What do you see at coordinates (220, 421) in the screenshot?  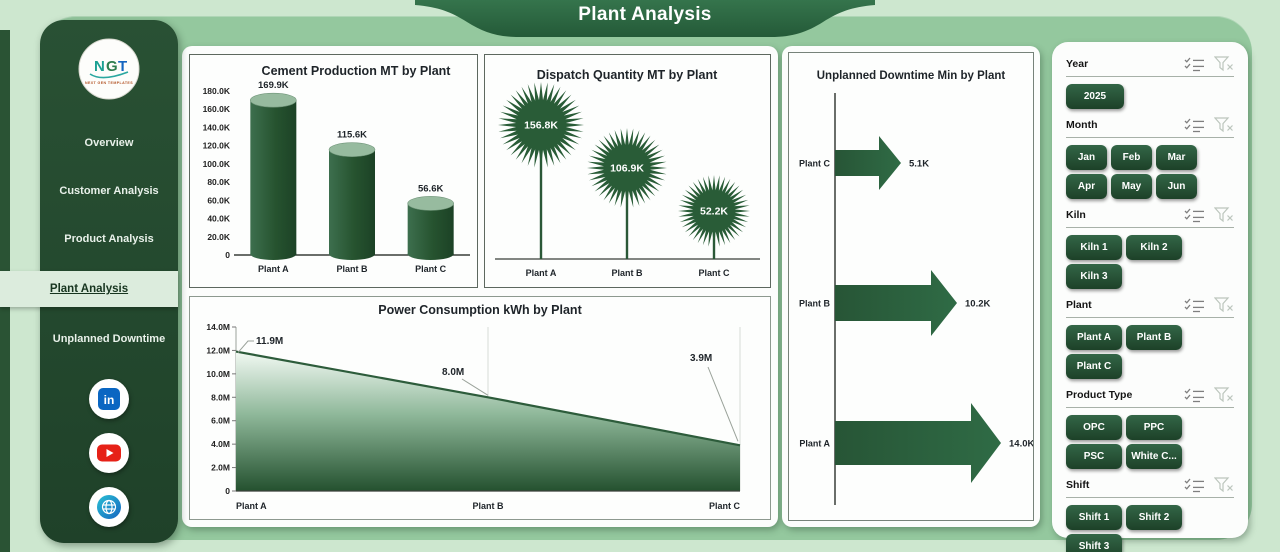 I see `svg-text: 6.0M` at bounding box center [220, 421].